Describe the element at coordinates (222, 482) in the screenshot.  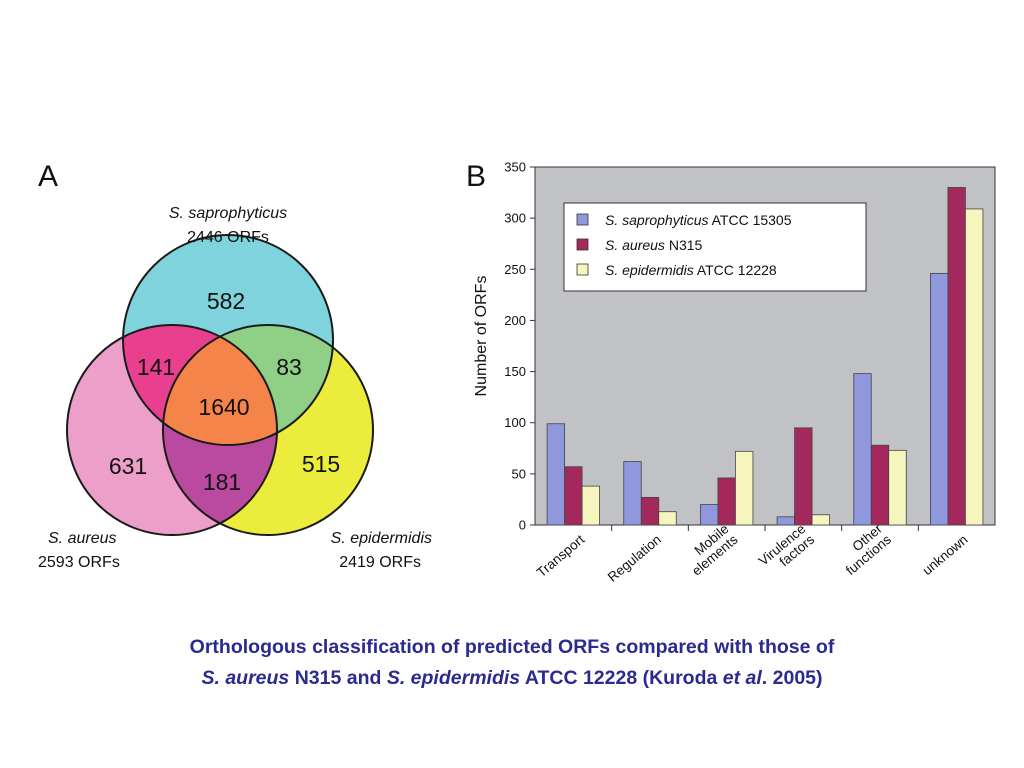
I see `region-aureus-epi: 181` at that location.